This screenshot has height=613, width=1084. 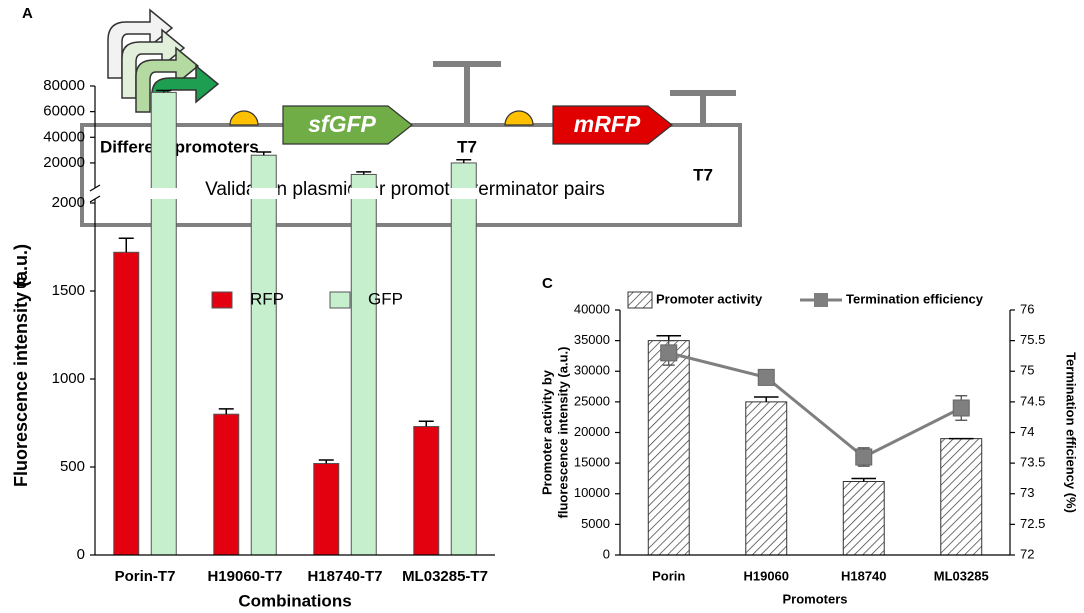 I want to click on gene-mrfp, so click(x=612, y=125).